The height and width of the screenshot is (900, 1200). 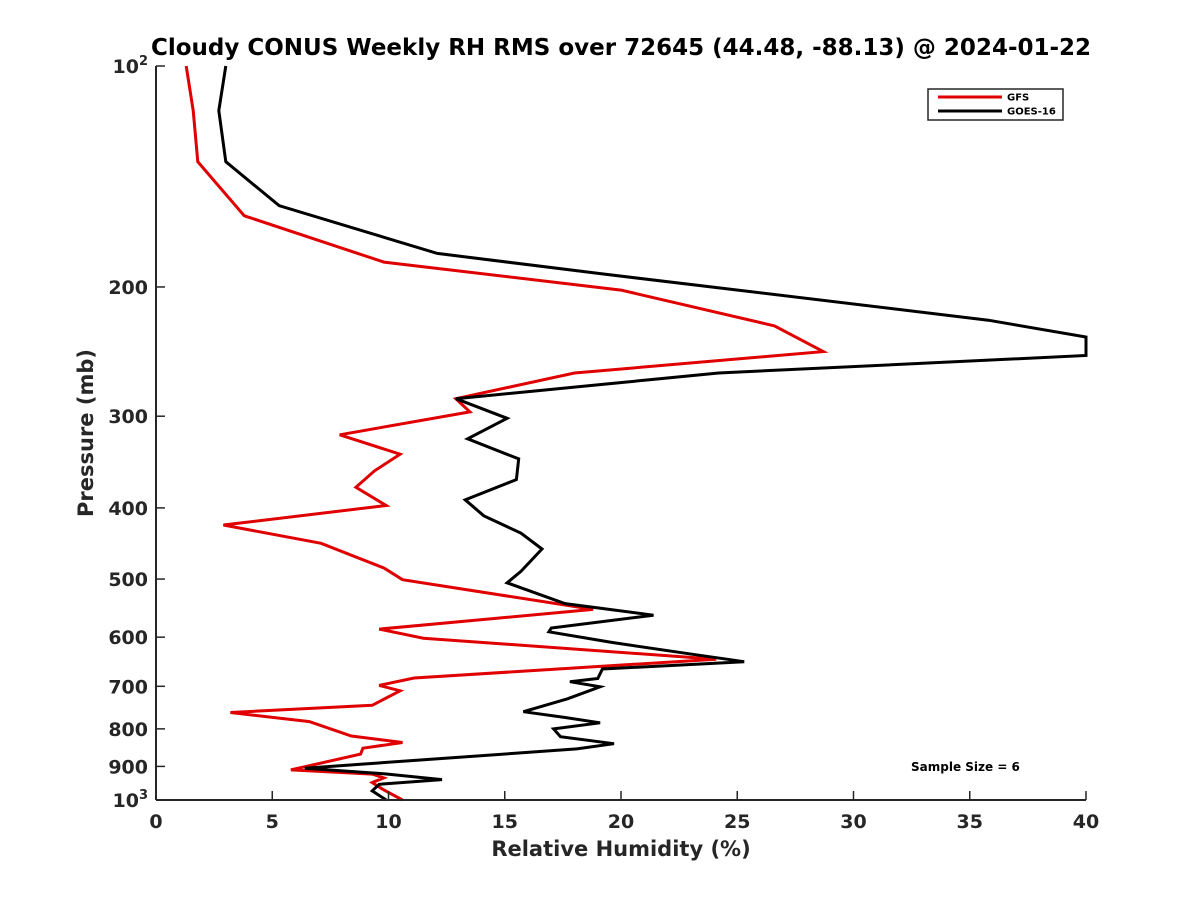 I want to click on y-tick-label: 700, so click(x=128, y=687).